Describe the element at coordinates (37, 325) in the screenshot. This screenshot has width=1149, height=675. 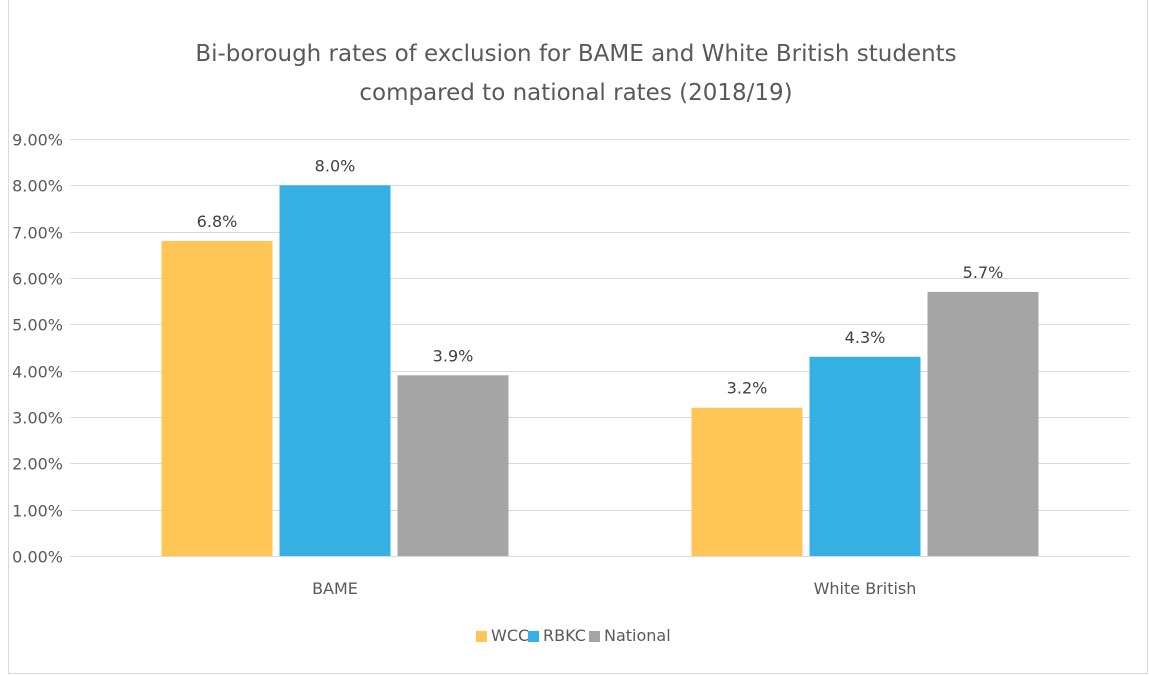
I see `y-tick-label: 5.00%` at that location.